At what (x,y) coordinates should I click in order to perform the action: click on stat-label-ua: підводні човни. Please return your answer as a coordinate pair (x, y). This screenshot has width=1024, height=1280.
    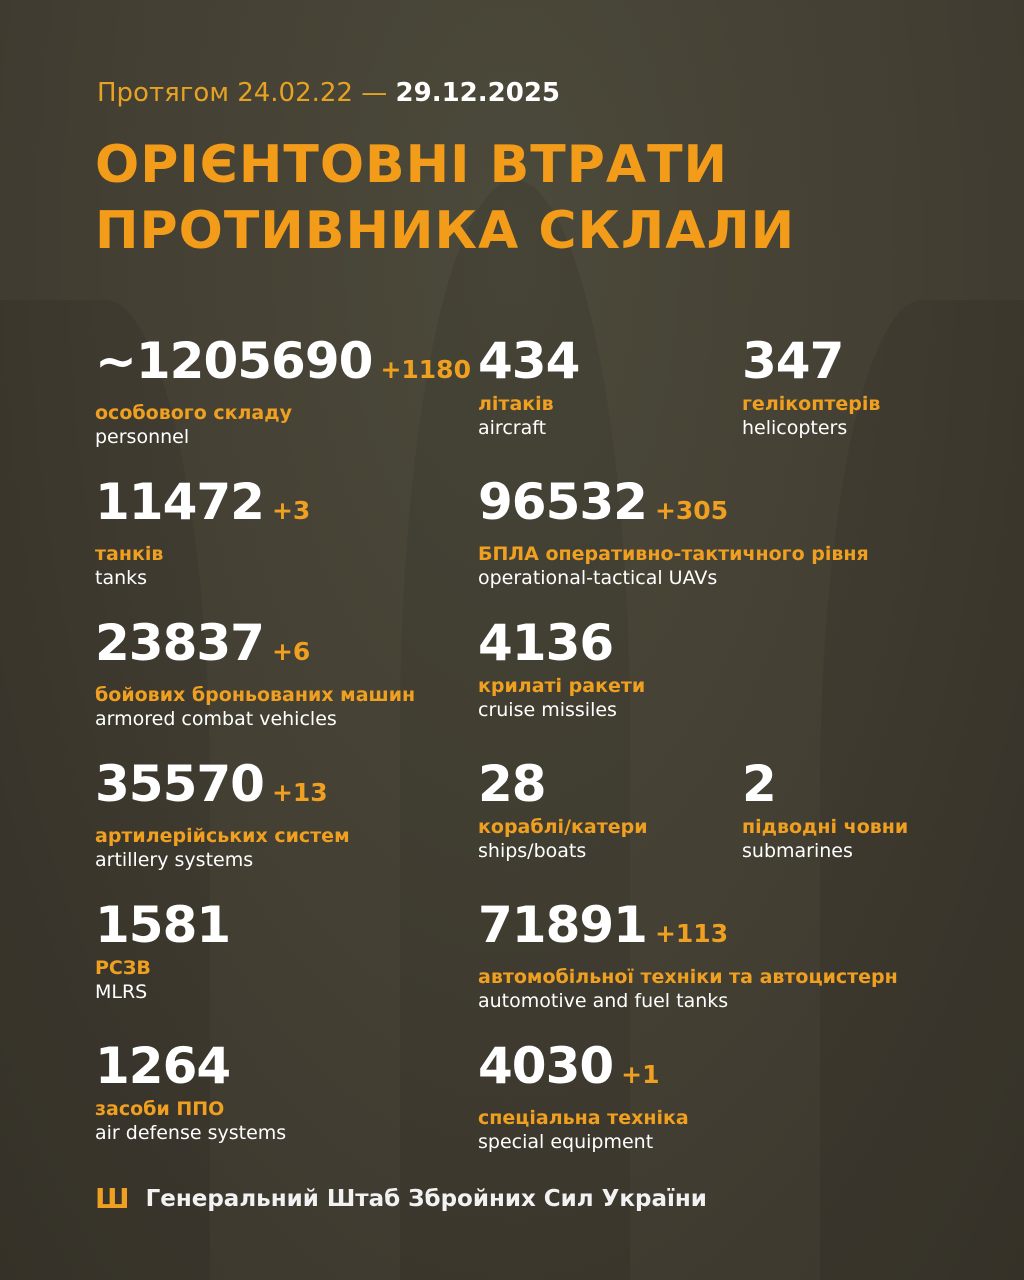
    Looking at the image, I should click on (825, 827).